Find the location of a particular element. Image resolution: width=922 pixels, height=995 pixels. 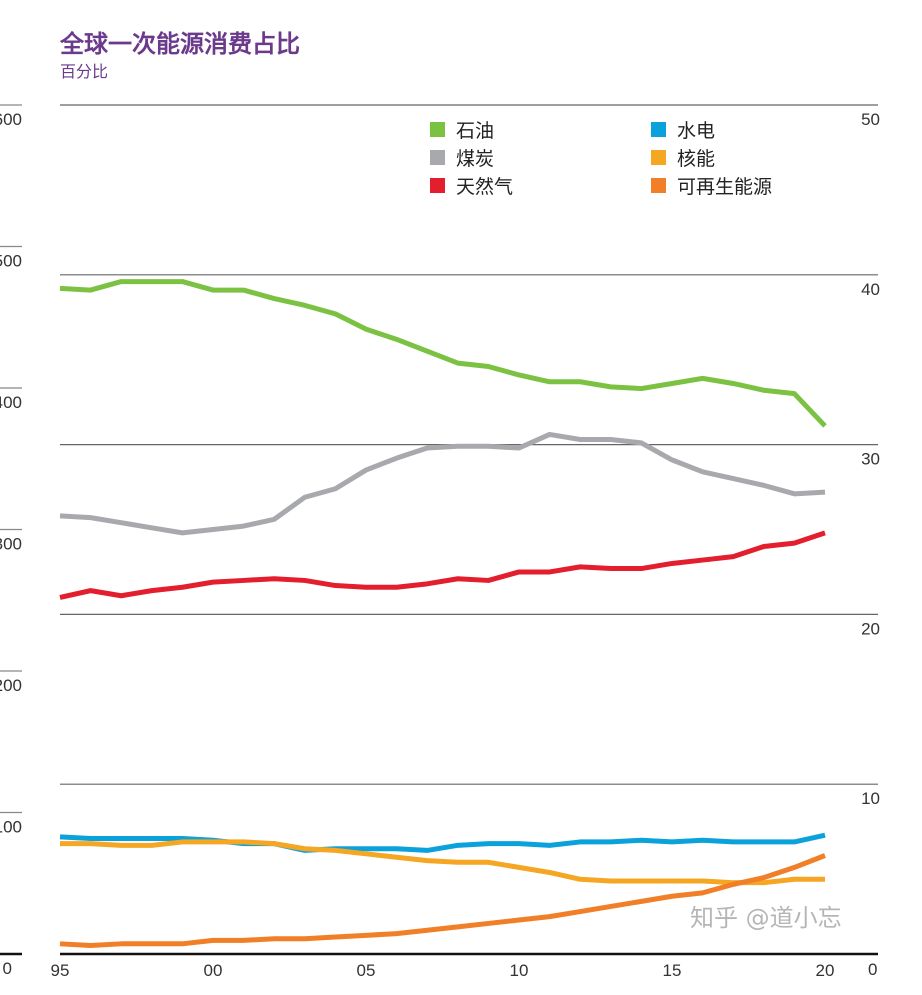

right-tick-label: 20 is located at coordinates (870, 628).